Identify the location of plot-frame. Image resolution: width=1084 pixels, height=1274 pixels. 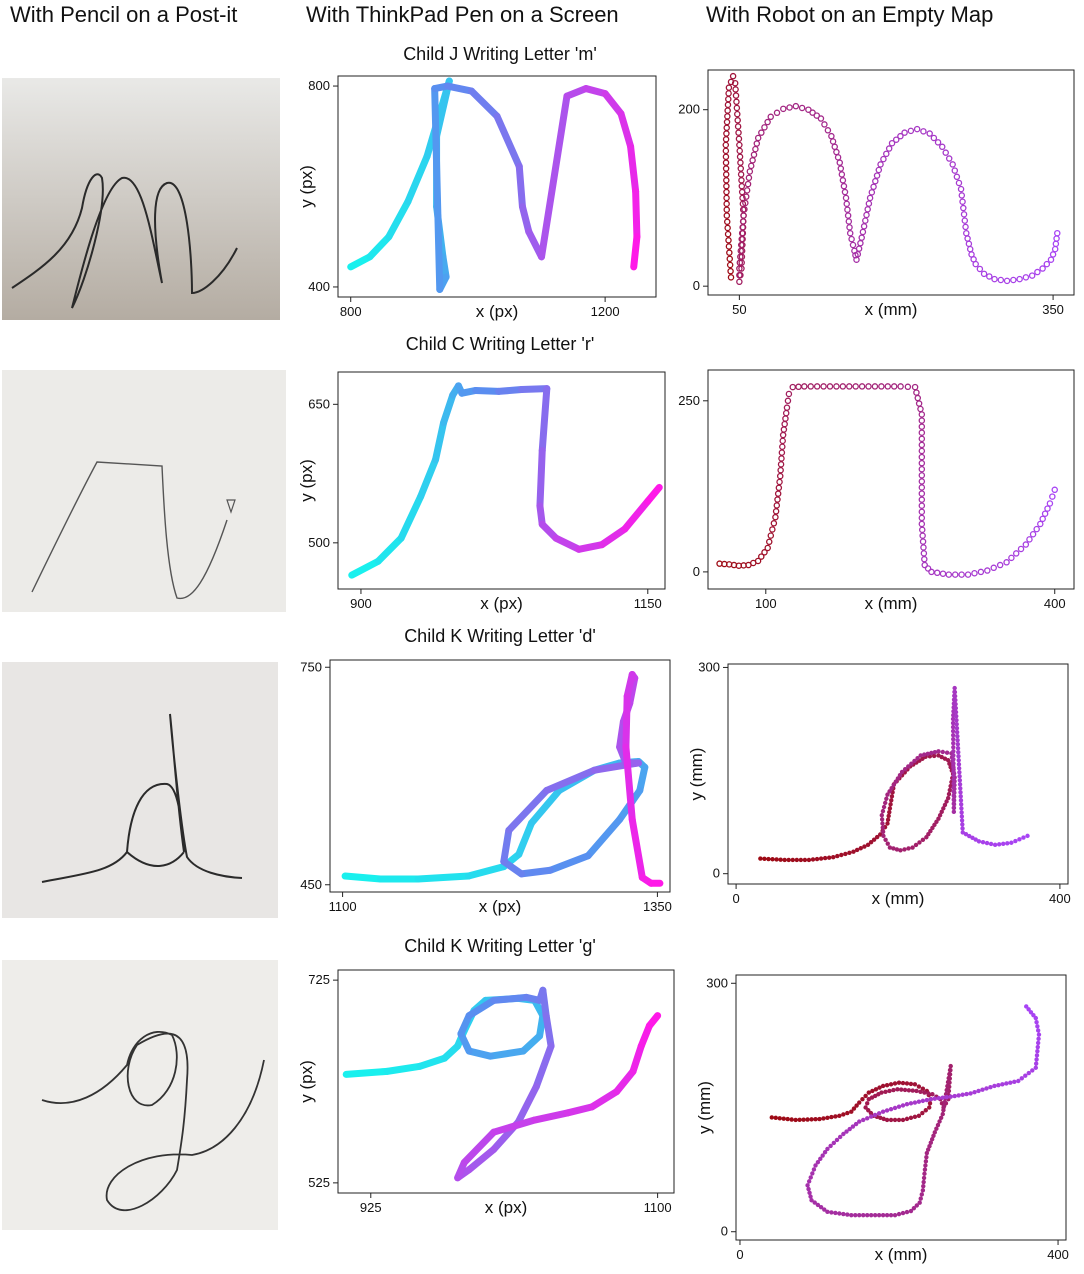
(501, 480).